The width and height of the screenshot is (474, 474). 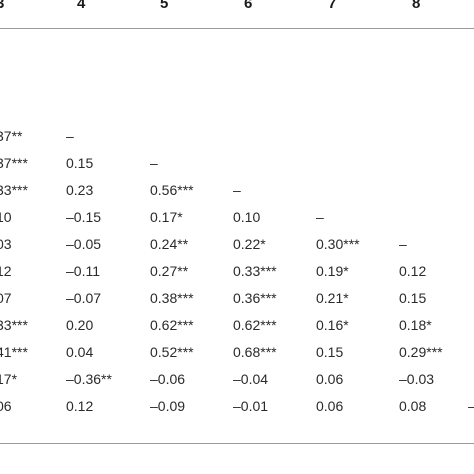 What do you see at coordinates (9, 379) in the screenshot?
I see `table-cell: 17*` at bounding box center [9, 379].